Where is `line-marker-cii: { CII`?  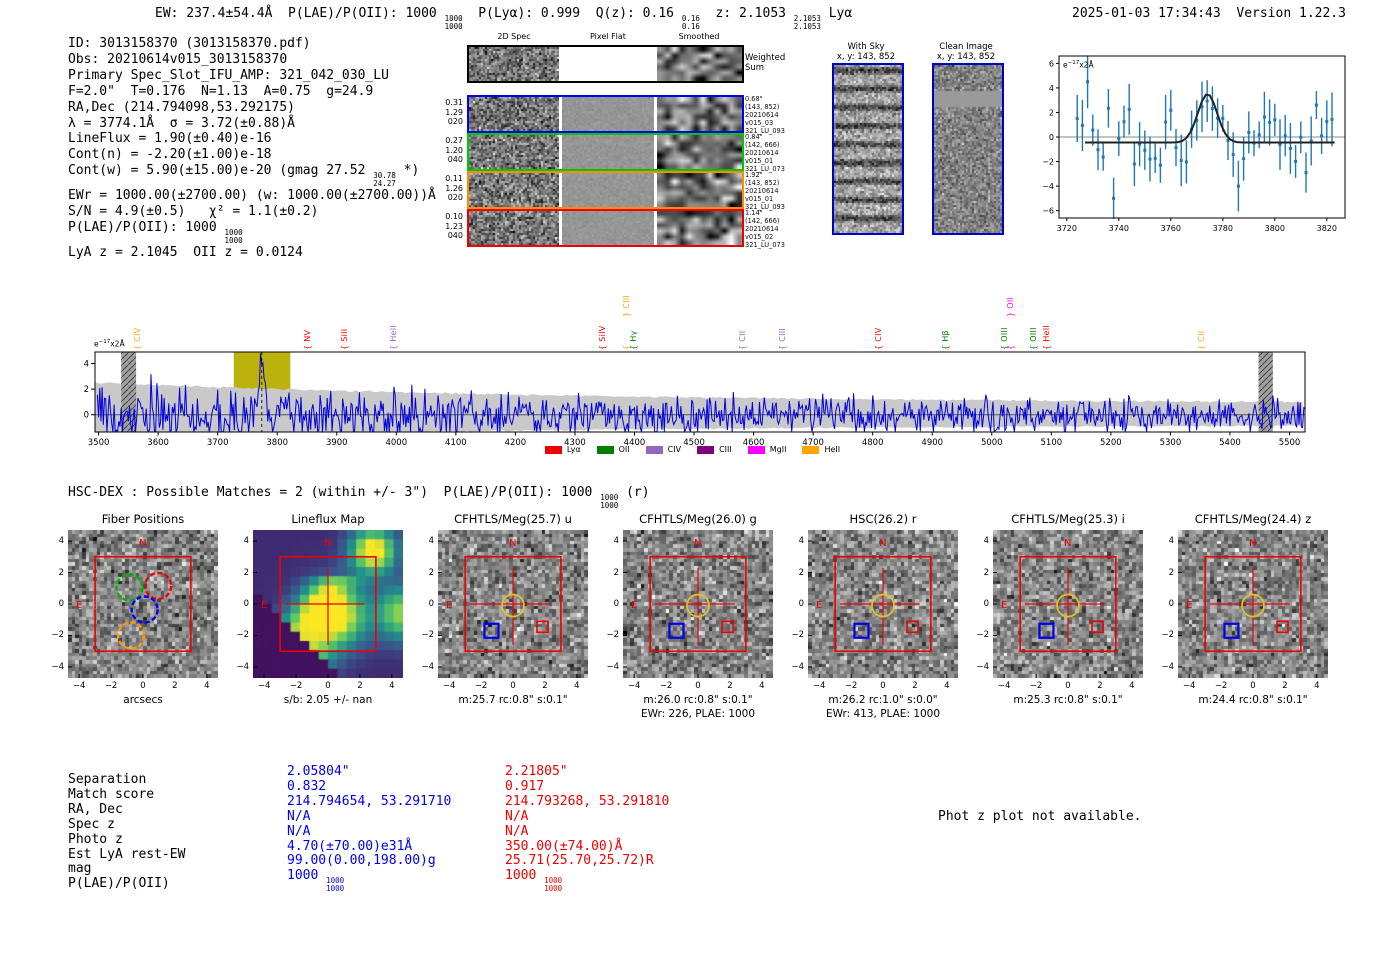
line-marker-cii: { CII is located at coordinates (1202, 340).